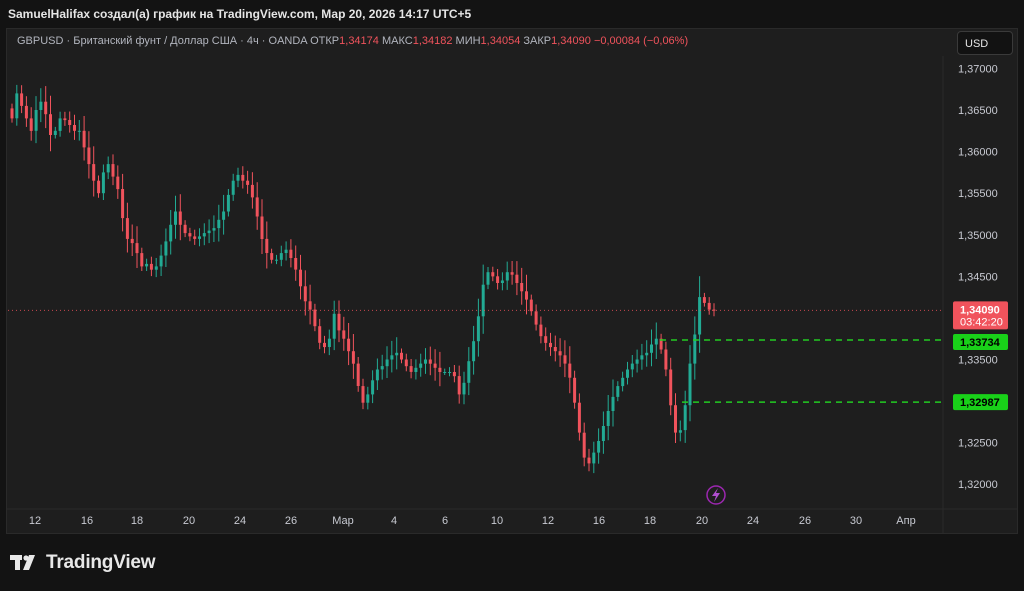  Describe the element at coordinates (978, 277) in the screenshot. I see `price-axis-tick: 1,34500` at that location.